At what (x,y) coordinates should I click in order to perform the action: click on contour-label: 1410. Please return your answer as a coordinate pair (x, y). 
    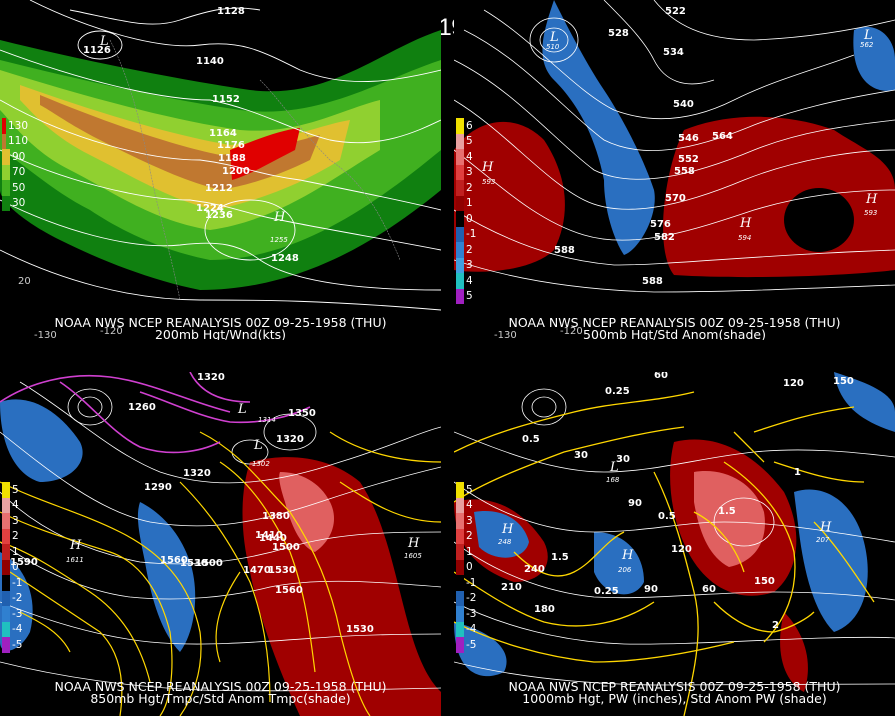
    Looking at the image, I should click on (269, 535).